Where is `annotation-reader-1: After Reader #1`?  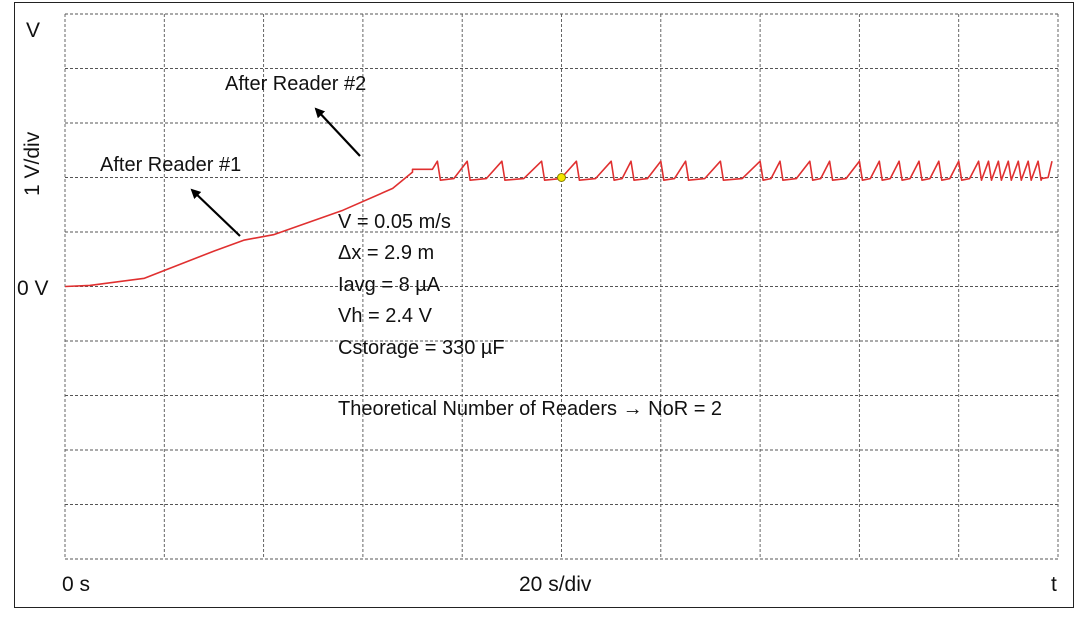
annotation-reader-1: After Reader #1 is located at coordinates (171, 165).